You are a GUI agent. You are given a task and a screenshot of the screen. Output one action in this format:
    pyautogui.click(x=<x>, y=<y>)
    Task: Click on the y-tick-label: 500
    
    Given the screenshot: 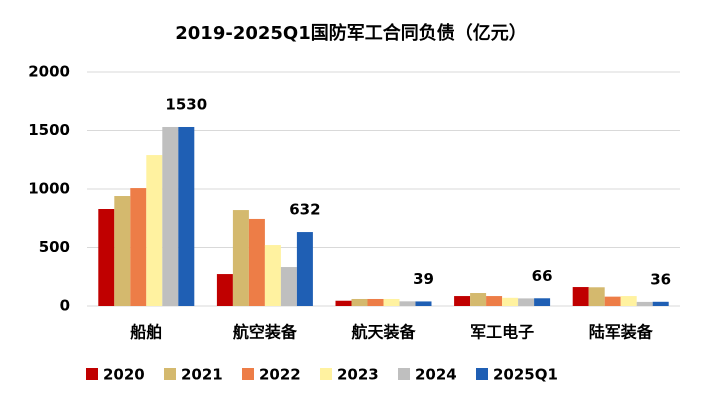 What is the action you would take?
    pyautogui.click(x=54, y=247)
    